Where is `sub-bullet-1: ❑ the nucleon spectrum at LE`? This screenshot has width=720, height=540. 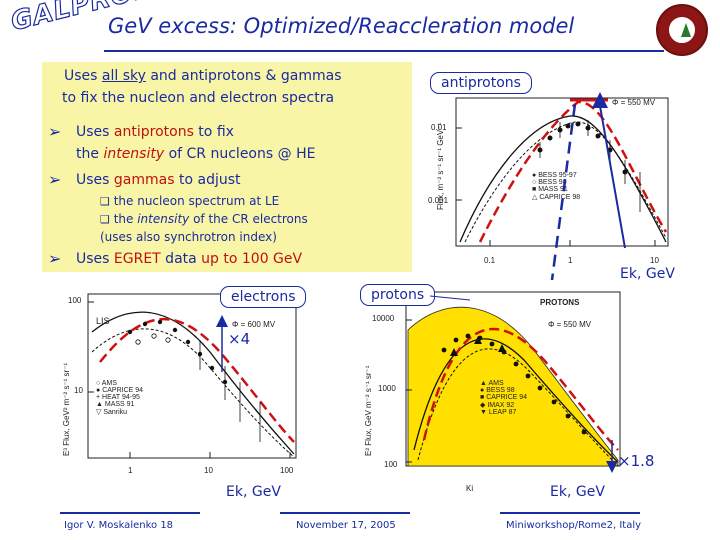
sub-bullet-1: ❑ the nucleon spectrum at LE is located at coordinates (190, 201).